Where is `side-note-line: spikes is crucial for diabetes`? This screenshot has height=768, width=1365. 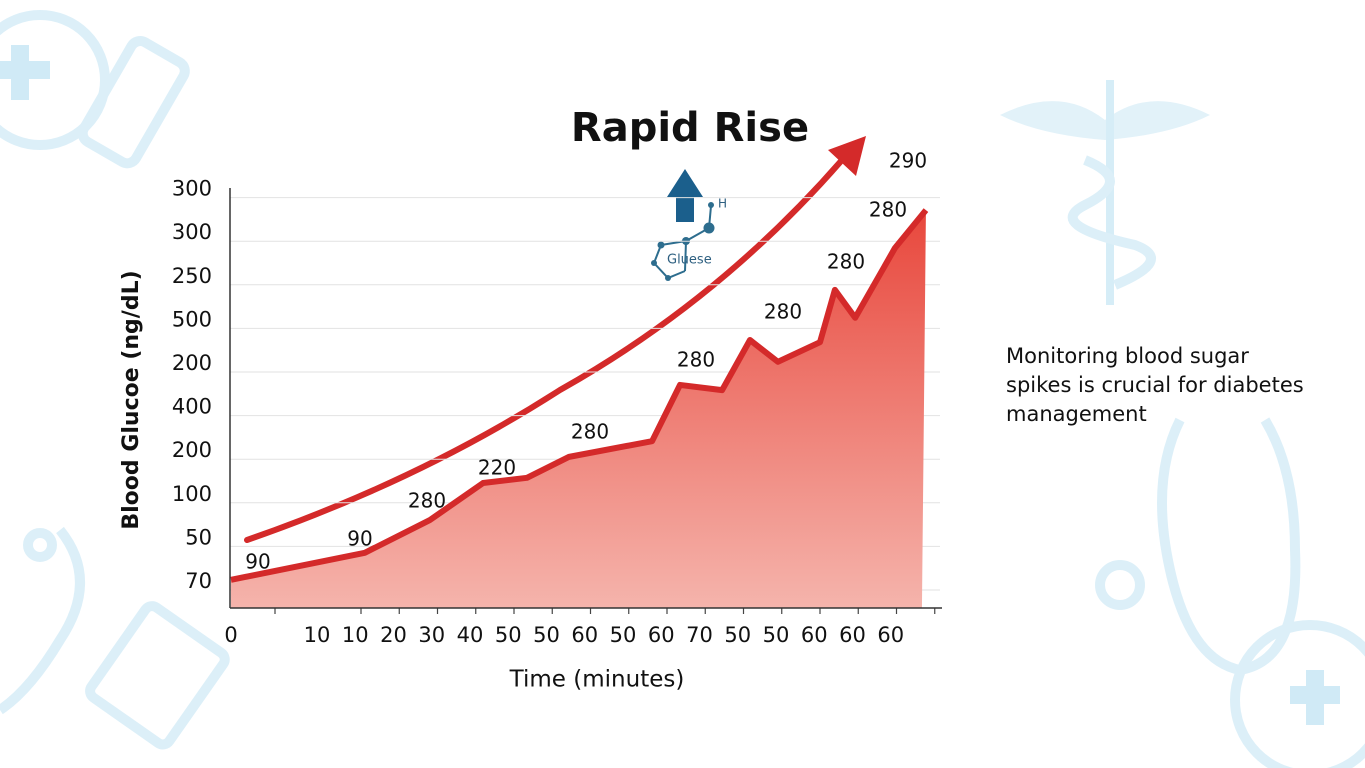
side-note-line: spikes is crucial for diabetes is located at coordinates (1155, 385).